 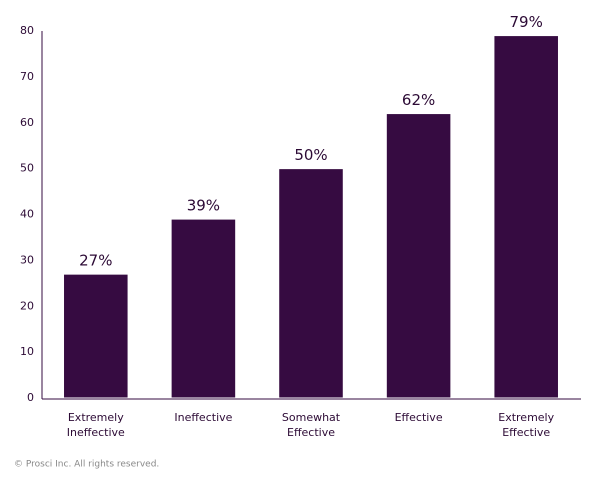 I want to click on x-tick-label: Ineffective, so click(x=203, y=417).